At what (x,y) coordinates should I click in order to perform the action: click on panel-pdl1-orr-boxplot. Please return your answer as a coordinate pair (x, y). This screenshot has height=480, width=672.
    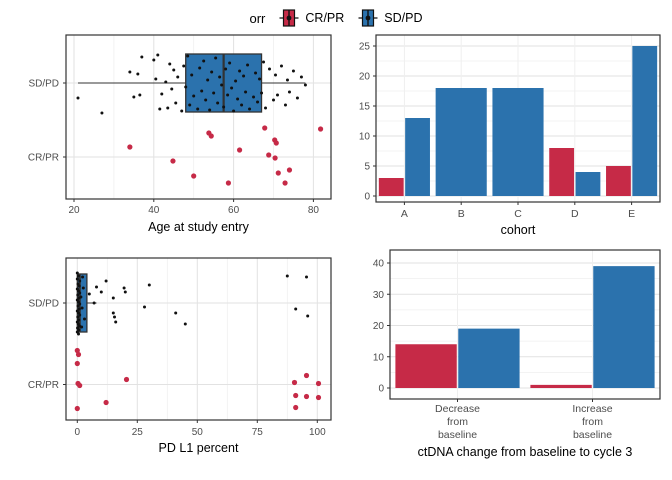
    Looking at the image, I should click on (198, 339).